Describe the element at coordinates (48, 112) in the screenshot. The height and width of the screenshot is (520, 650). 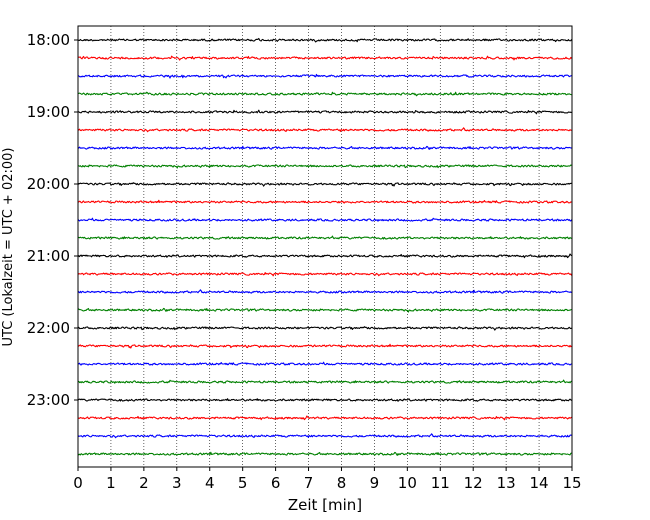
I see `y-tick-label: 19:00` at that location.